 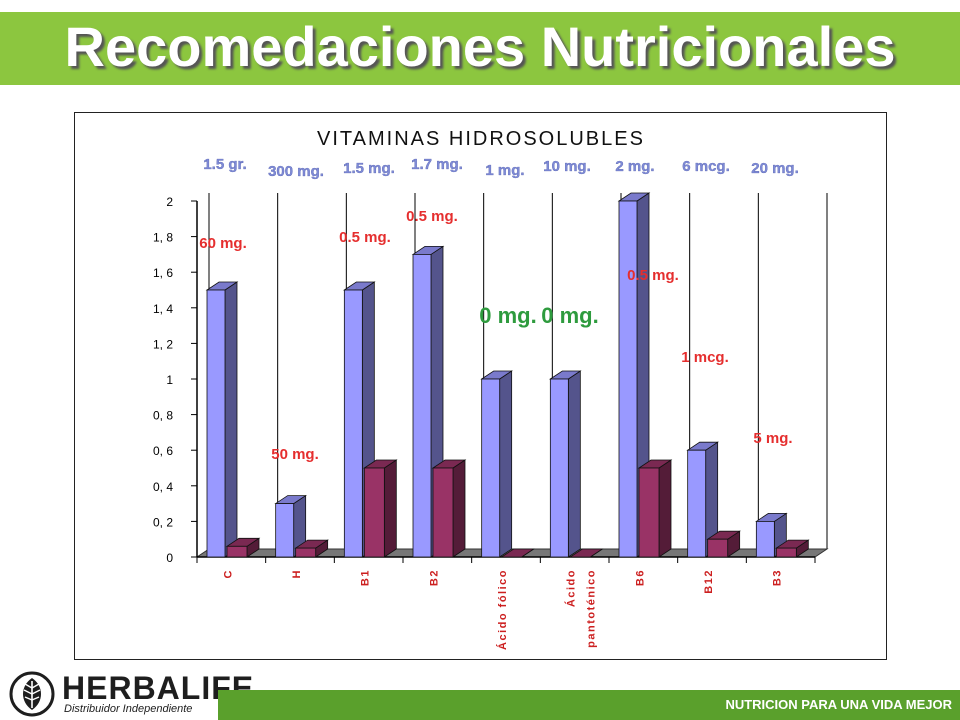 I want to click on y-tick-label: 0, so click(x=169, y=558).